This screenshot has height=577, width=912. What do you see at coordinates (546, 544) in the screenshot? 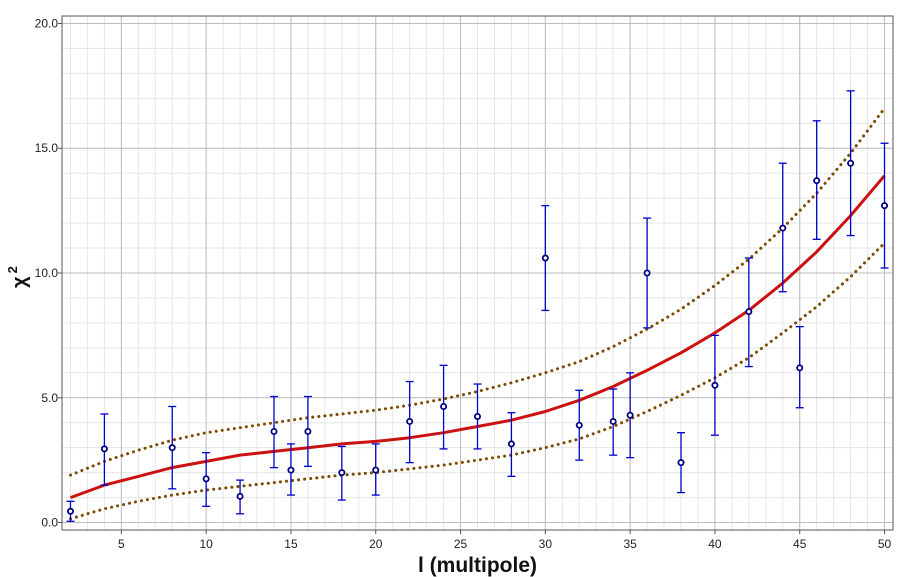
I see `x-tick-label: 30` at bounding box center [546, 544].